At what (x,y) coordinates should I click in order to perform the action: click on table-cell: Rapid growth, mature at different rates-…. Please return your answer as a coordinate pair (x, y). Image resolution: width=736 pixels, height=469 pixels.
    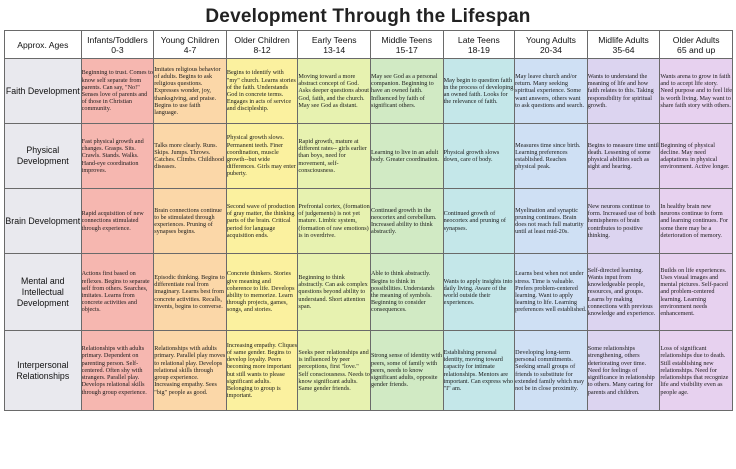
    Looking at the image, I should click on (334, 156).